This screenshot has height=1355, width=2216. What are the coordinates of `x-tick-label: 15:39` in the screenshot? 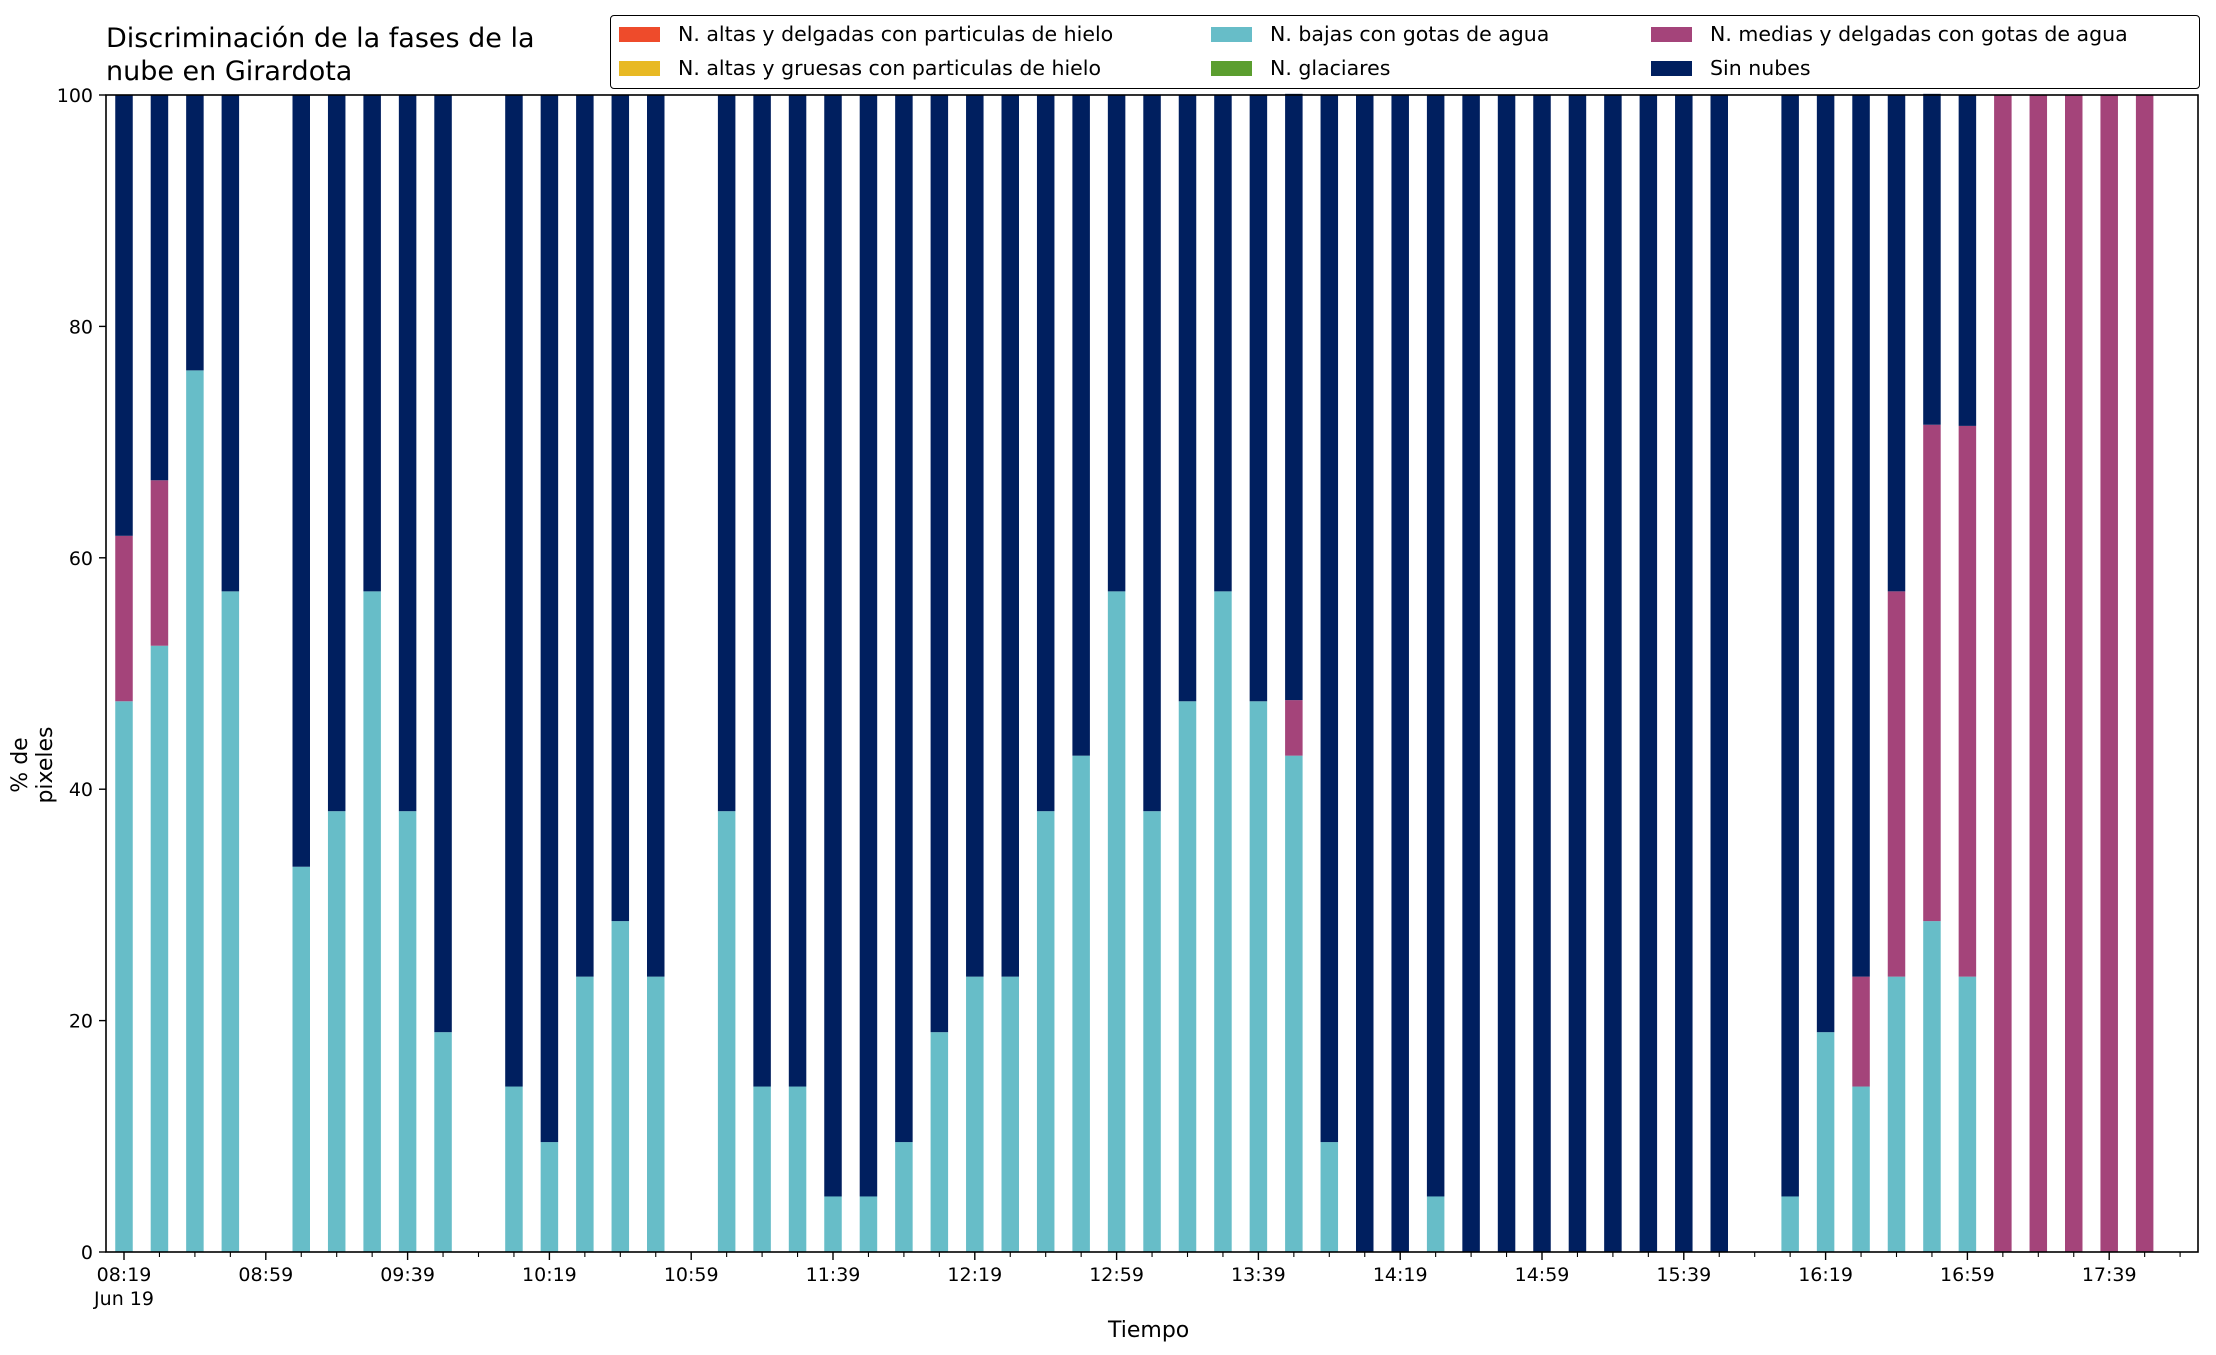 It's located at (1683, 1275).